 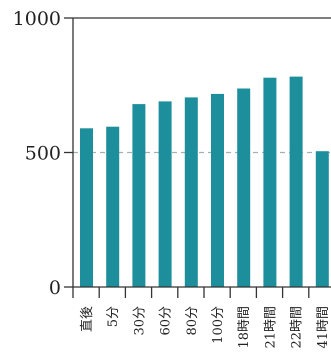 I want to click on x-tick-label: 22時間, so click(x=297, y=327).